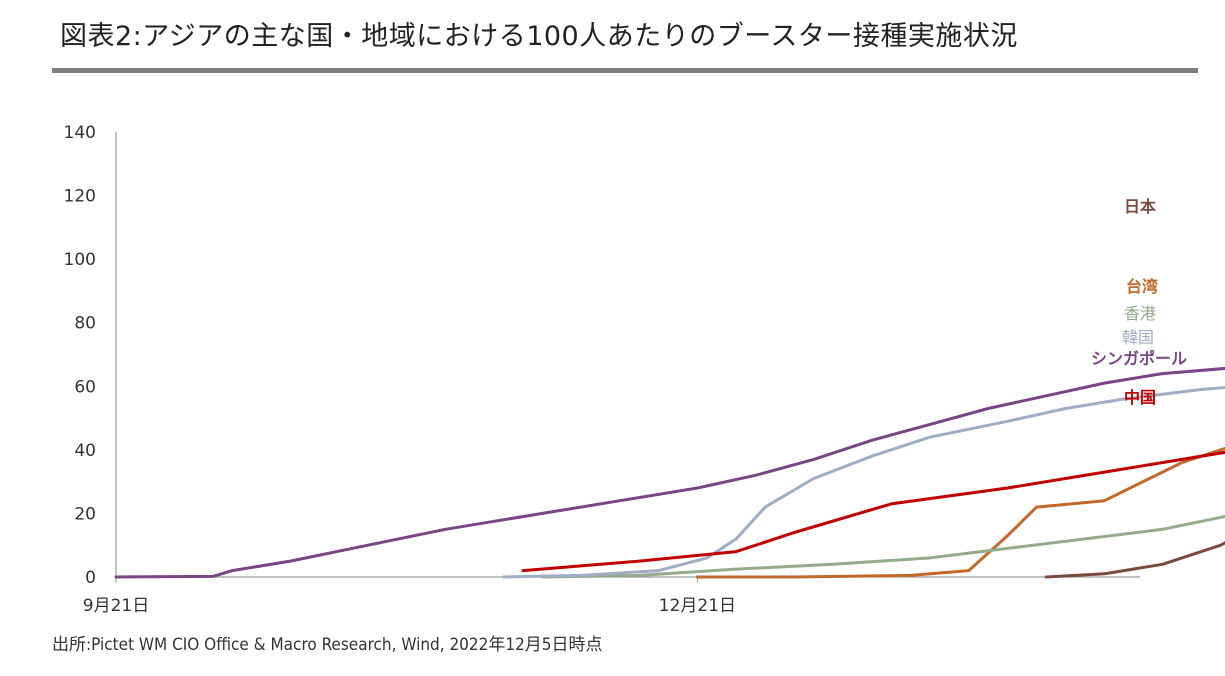 The width and height of the screenshot is (1225, 676). I want to click on series-label: 中国, so click(1140, 397).